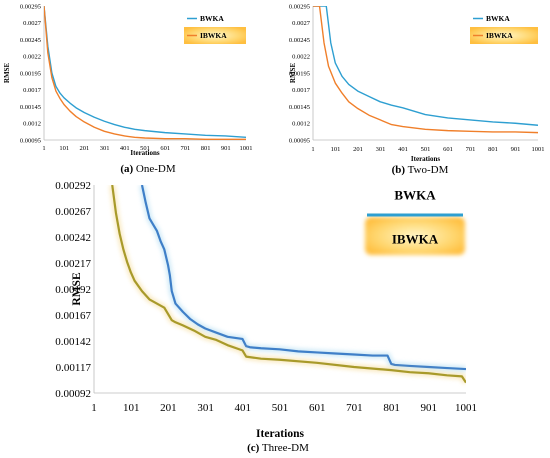 The image size is (550, 458). What do you see at coordinates (73, 264) in the screenshot?
I see `y-tick-label: 0.00217` at bounding box center [73, 264].